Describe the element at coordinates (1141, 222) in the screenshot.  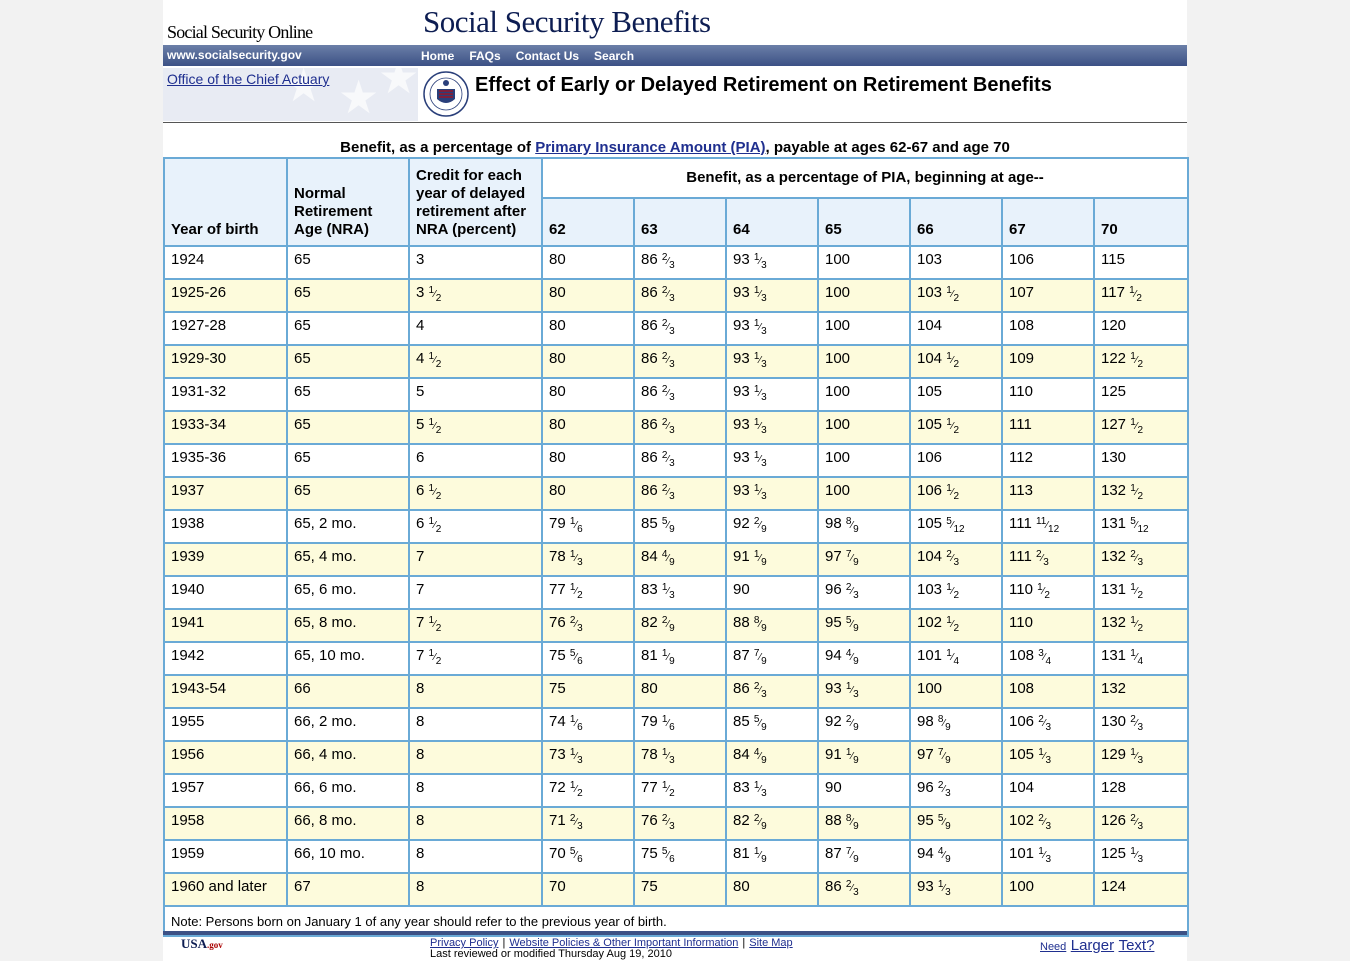
I see `header-age-70: 70` at that location.